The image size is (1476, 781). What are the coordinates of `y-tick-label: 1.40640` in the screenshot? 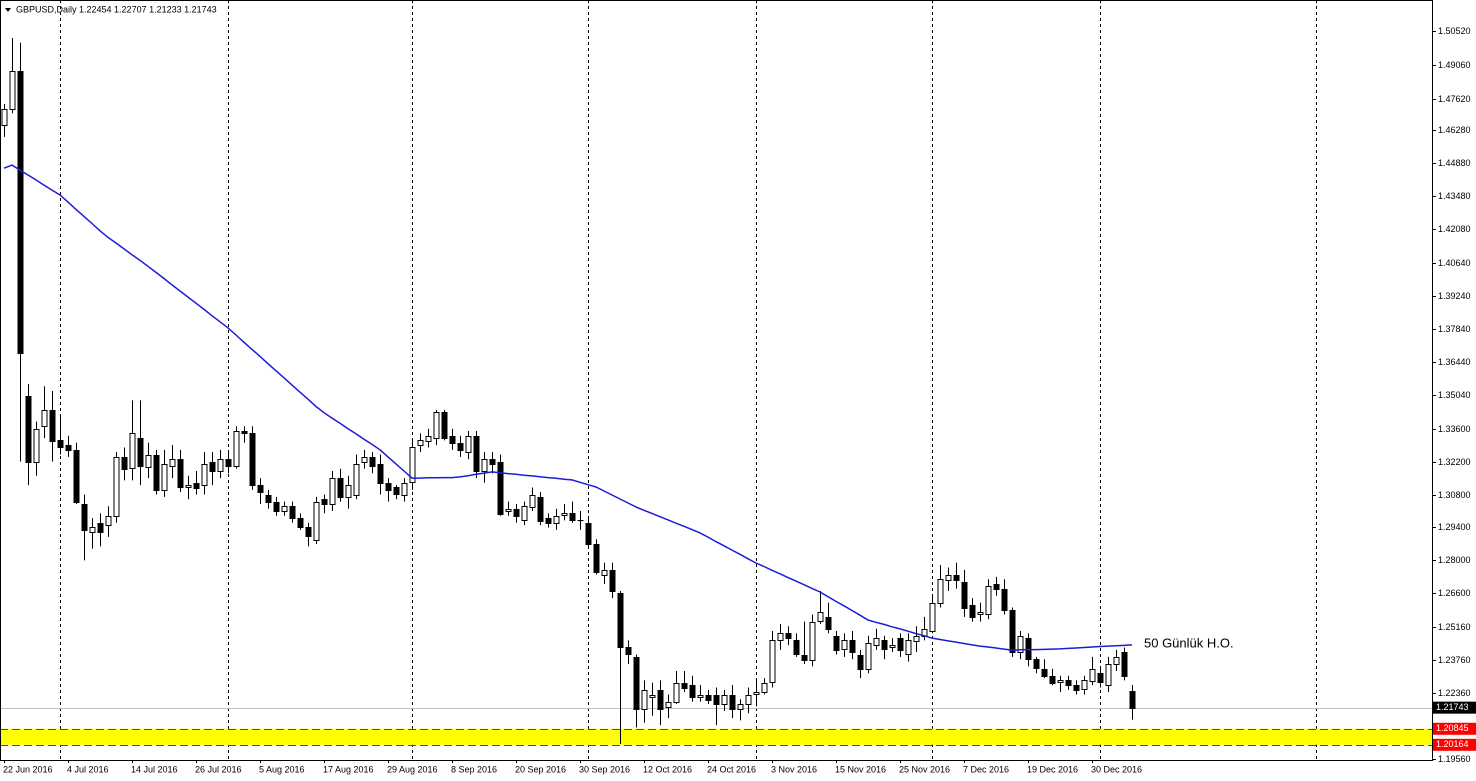 It's located at (1454, 263).